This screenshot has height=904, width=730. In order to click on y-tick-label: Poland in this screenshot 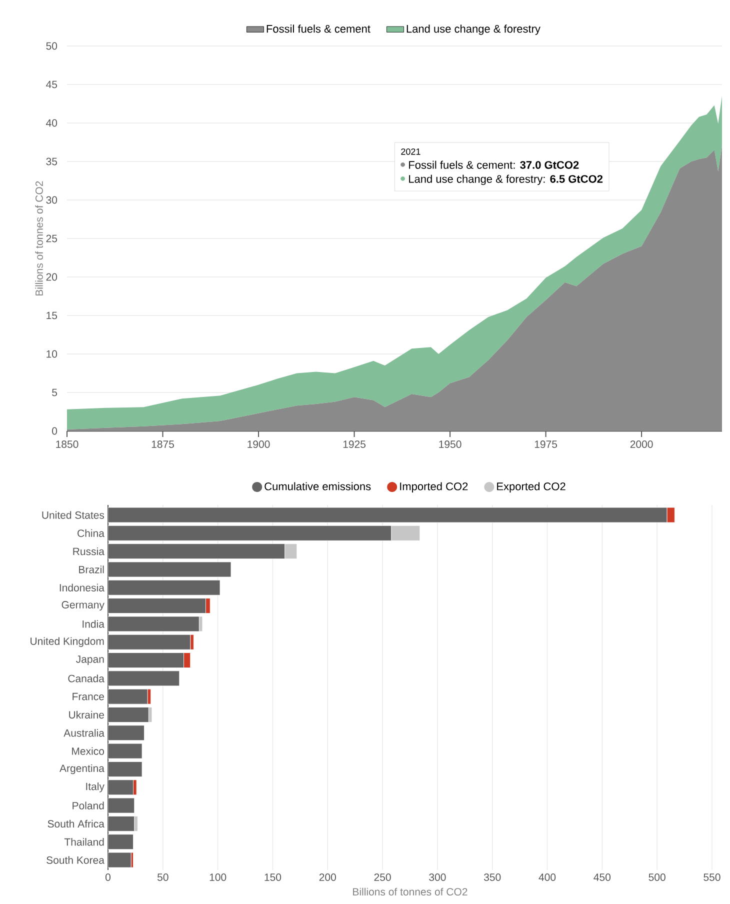, I will do `click(88, 806)`.